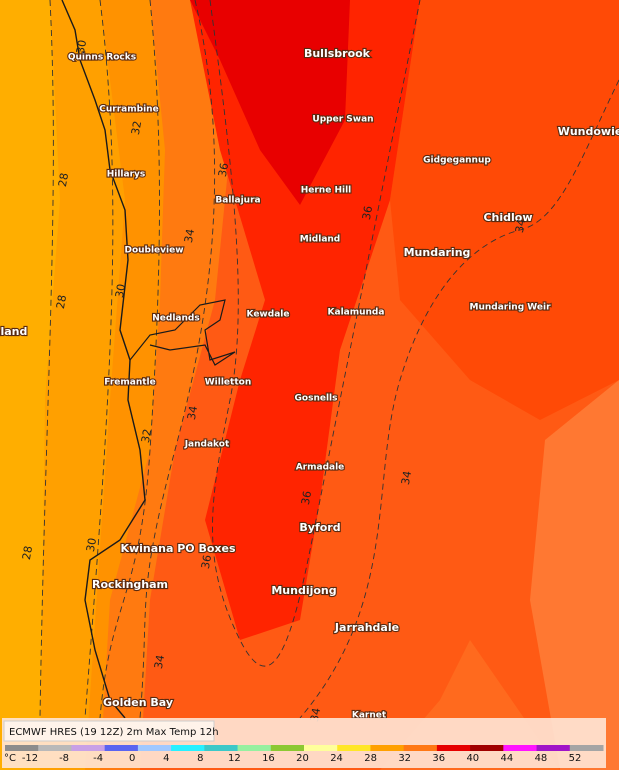 Image resolution: width=619 pixels, height=770 pixels. Describe the element at coordinates (541, 758) in the screenshot. I see `legend-tick-label: 48` at that location.